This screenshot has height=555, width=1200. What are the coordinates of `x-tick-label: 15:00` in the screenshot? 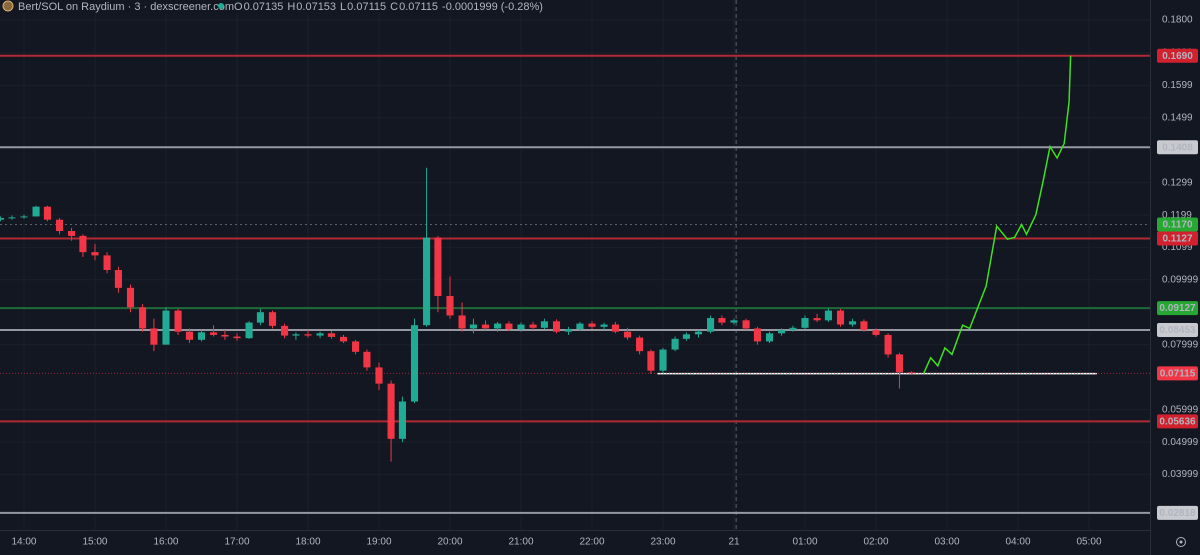 It's located at (94, 542).